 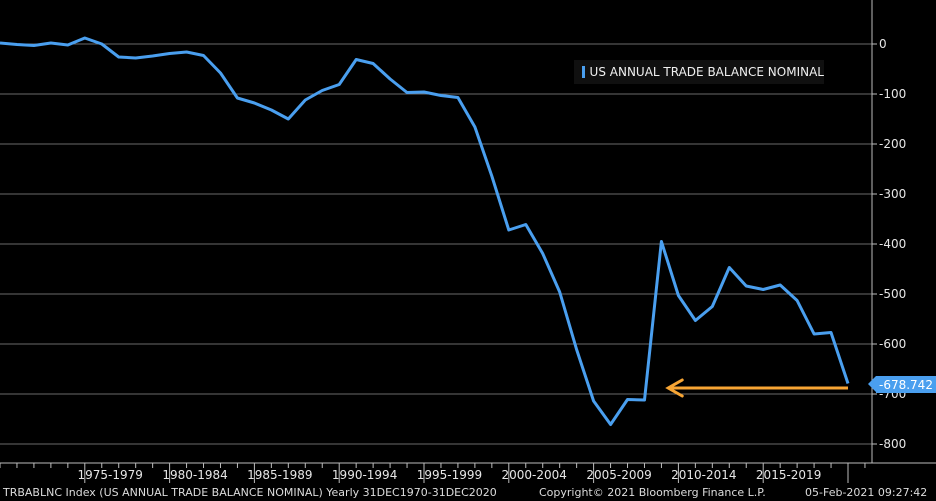 I want to click on chart-legend: US ANNUAL TRADE BALANCE NOMINAL, so click(x=699, y=72).